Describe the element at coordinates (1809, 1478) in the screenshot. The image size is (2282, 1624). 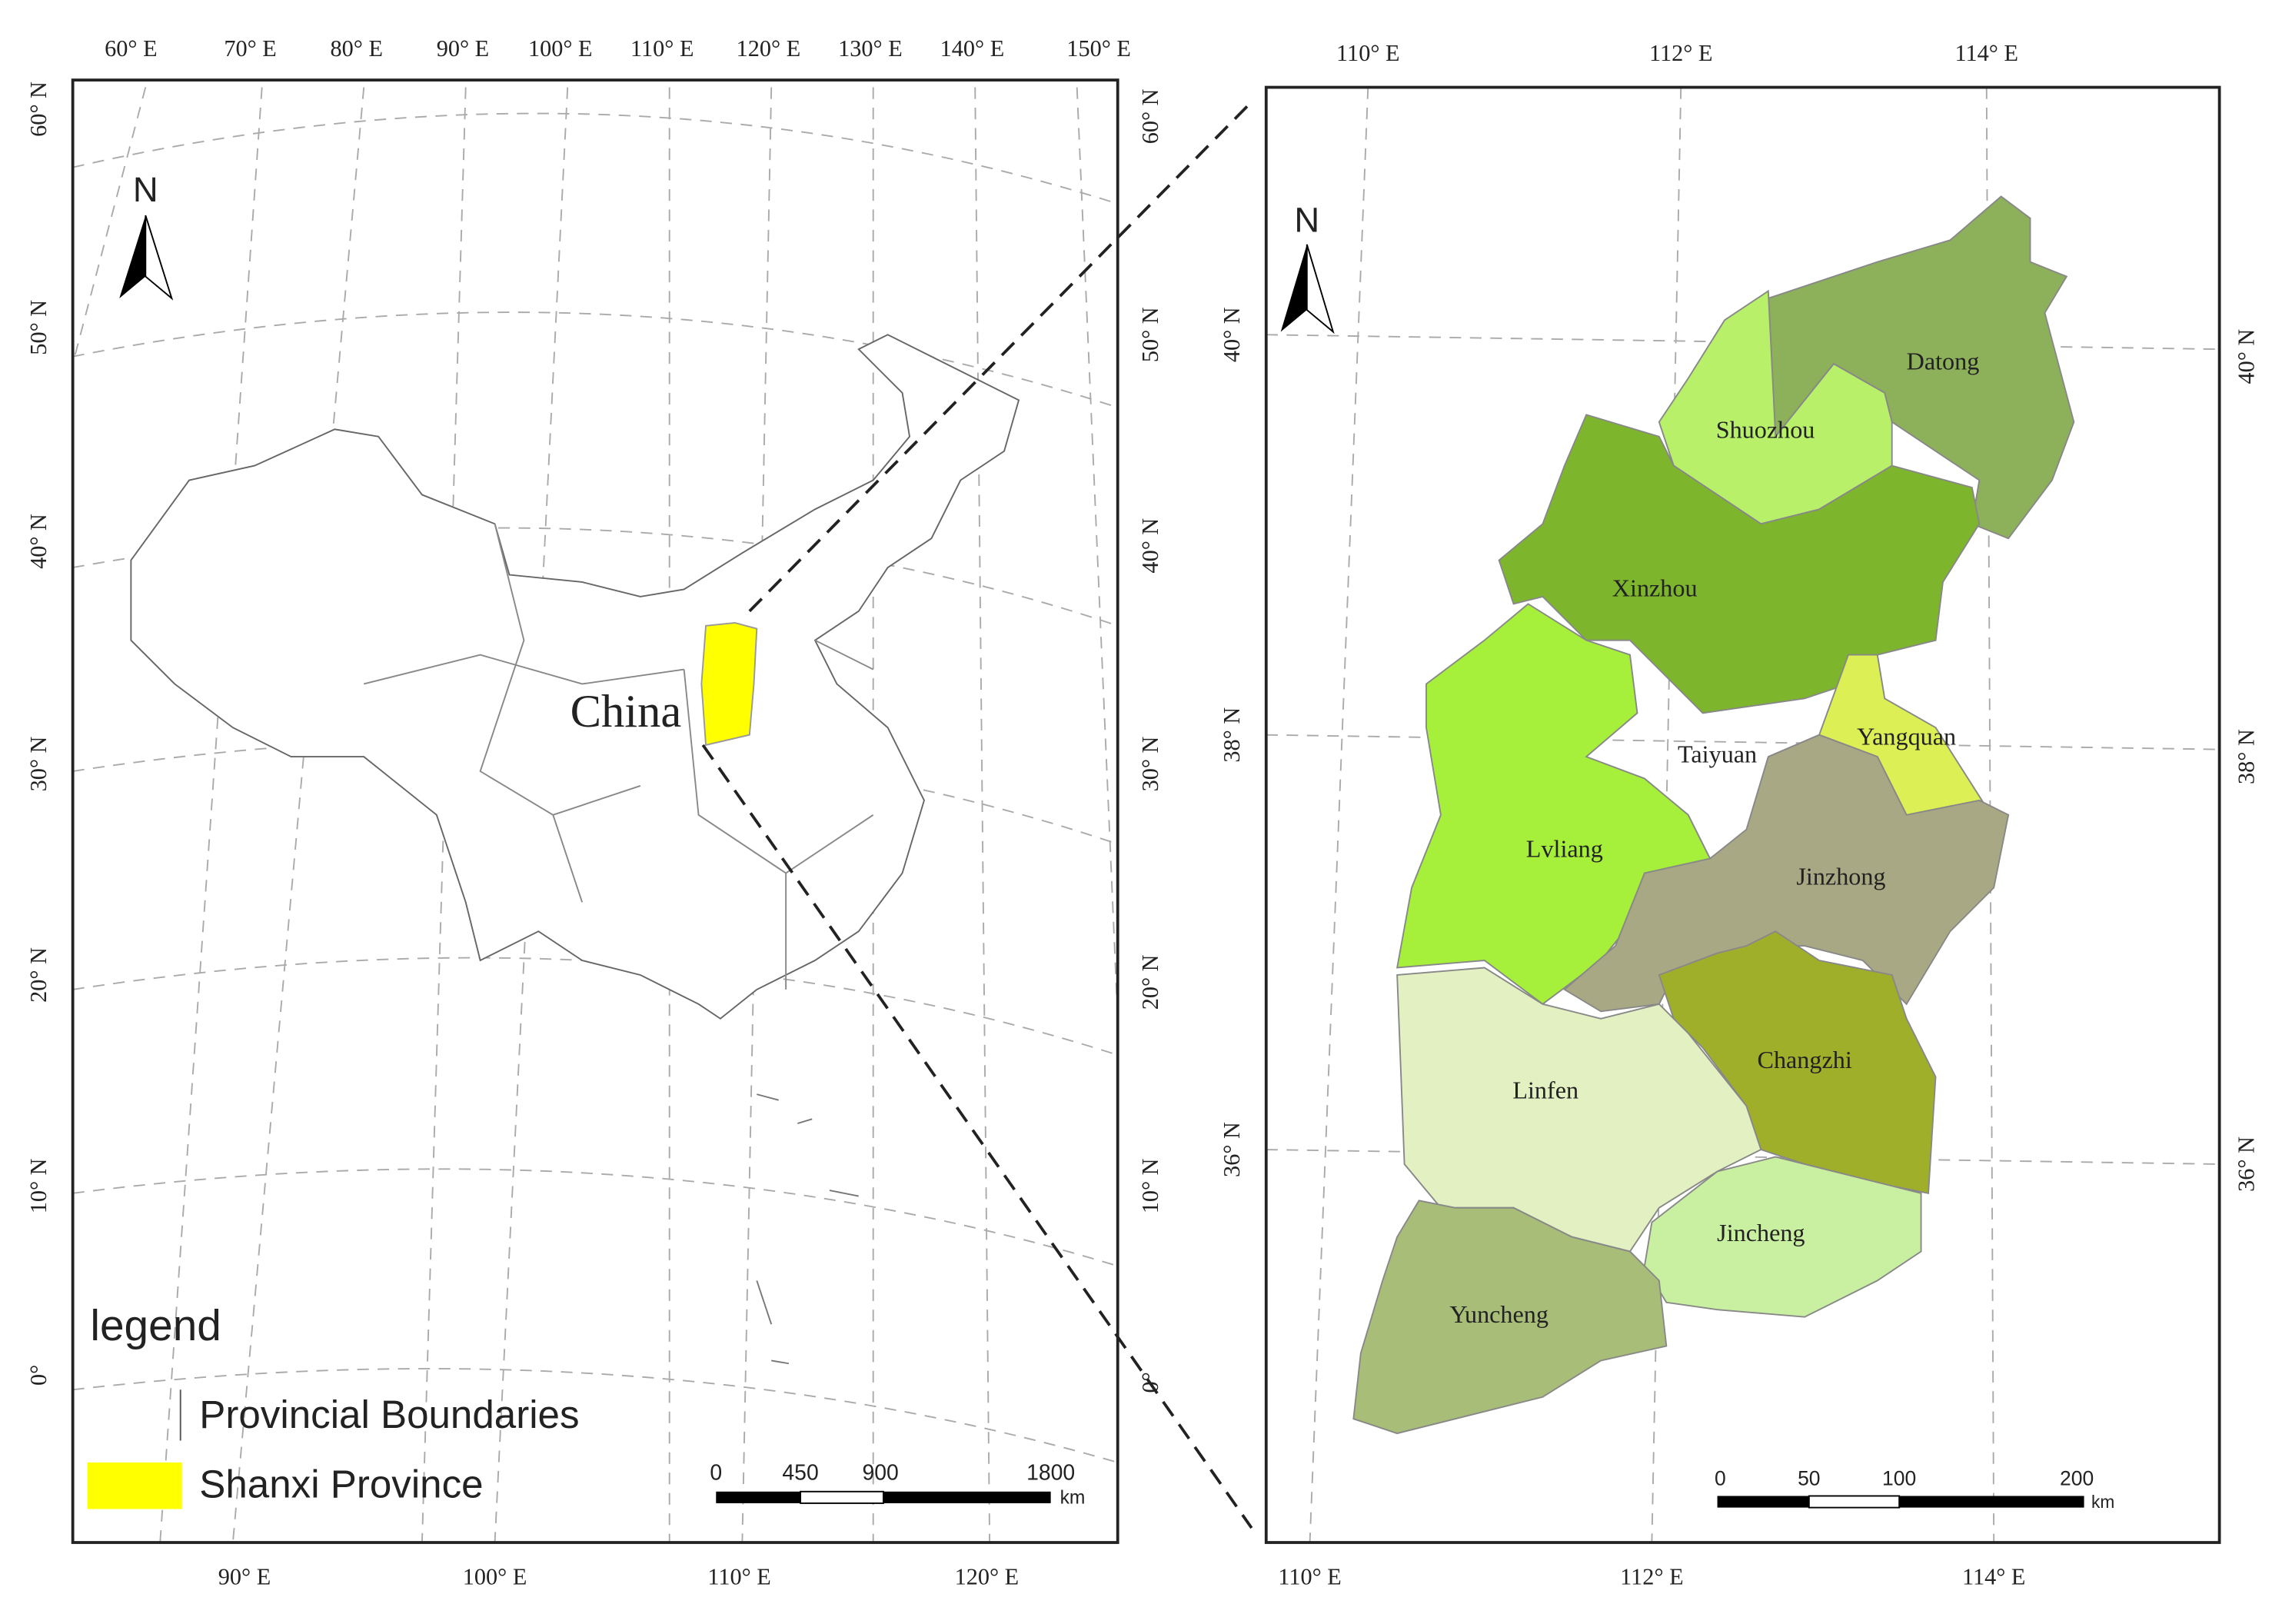
I see `scale-label: 50` at that location.